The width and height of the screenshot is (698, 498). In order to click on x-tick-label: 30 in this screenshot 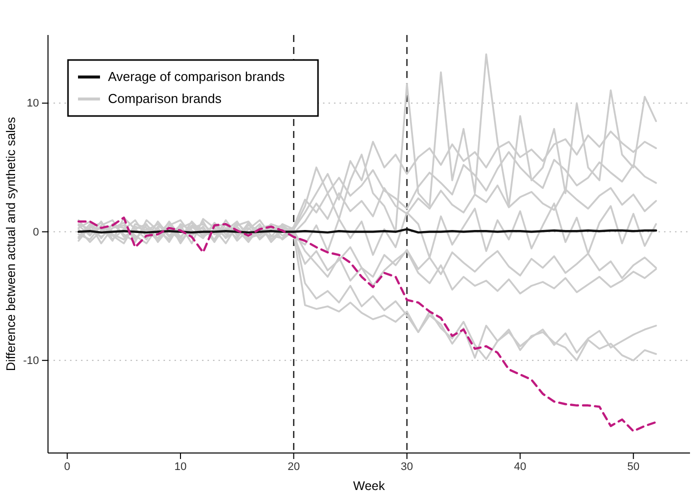, I will do `click(407, 466)`.